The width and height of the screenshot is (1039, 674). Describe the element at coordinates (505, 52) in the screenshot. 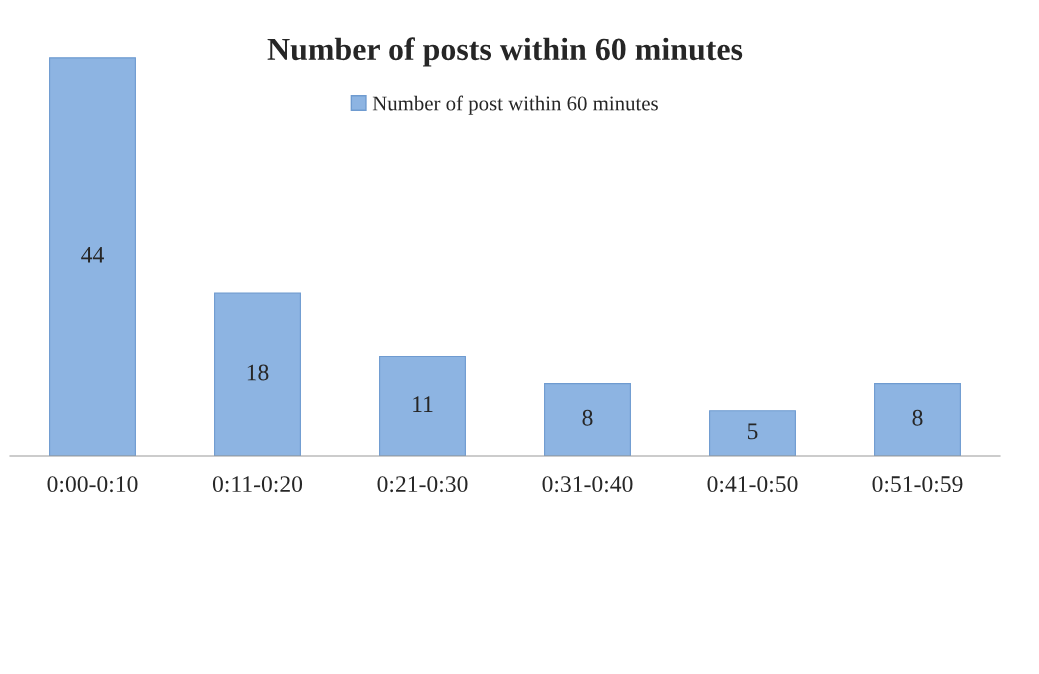

I see `chart-title: Number of posts within 60 minutes` at that location.